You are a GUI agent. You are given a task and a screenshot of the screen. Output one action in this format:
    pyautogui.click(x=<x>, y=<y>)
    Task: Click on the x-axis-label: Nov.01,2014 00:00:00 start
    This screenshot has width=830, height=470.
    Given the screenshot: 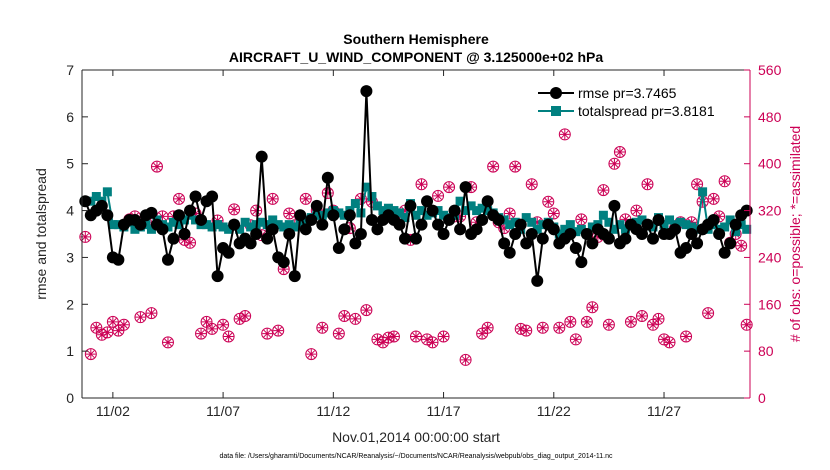 What is the action you would take?
    pyautogui.click(x=416, y=437)
    